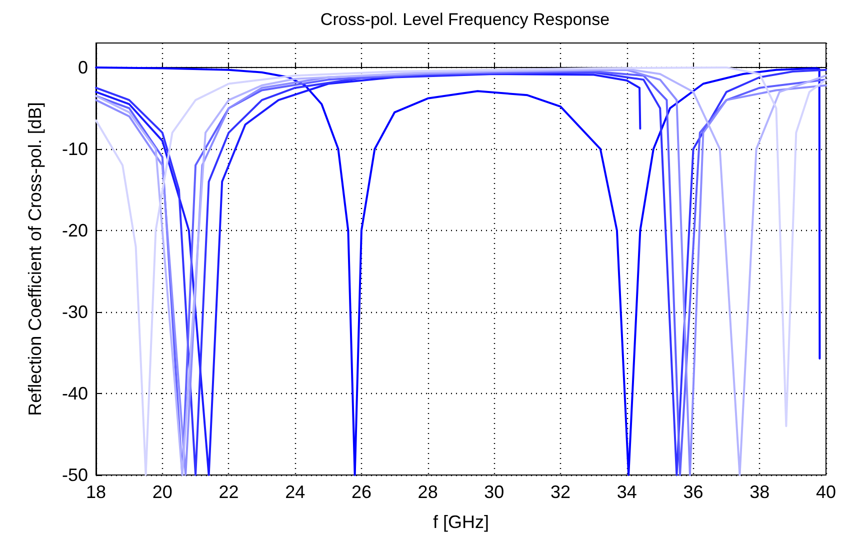  Describe the element at coordinates (96, 492) in the screenshot. I see `x-tick-label: 18` at that location.